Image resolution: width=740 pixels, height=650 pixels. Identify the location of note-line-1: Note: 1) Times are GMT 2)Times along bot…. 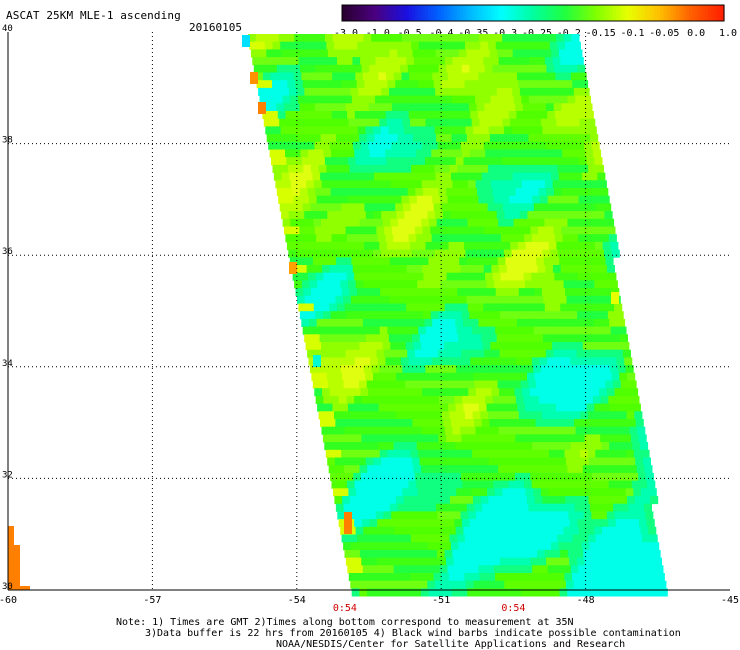
(345, 622).